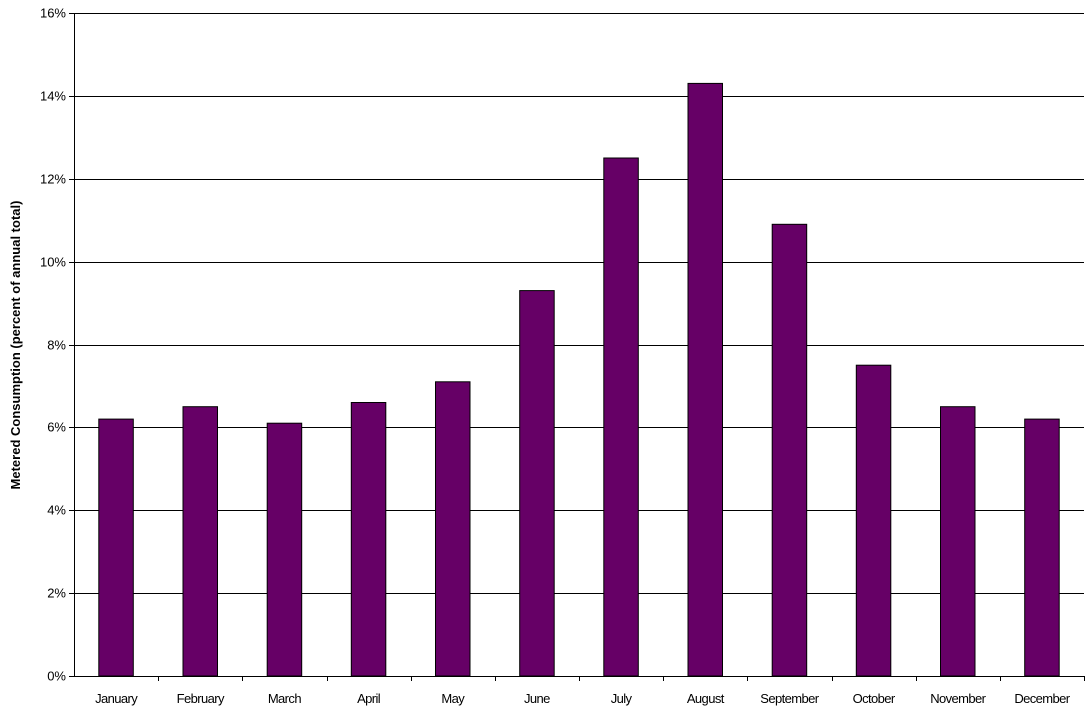  Describe the element at coordinates (201, 698) in the screenshot. I see `x-tick-label: February` at that location.